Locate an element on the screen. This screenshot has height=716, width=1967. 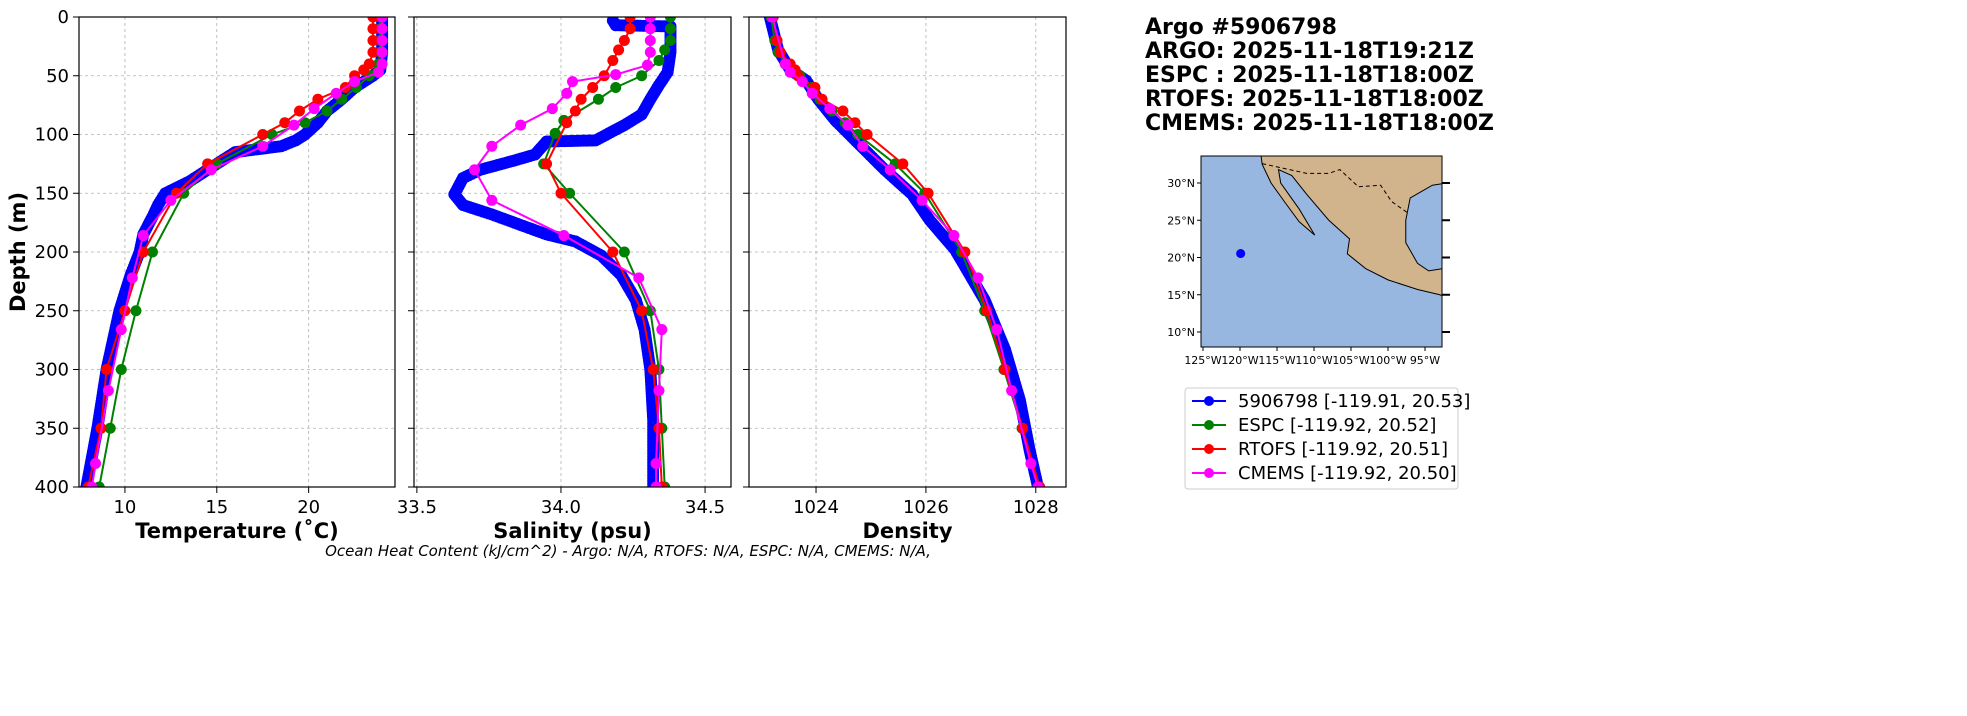
y-tick-label: 300 is located at coordinates (52, 370).